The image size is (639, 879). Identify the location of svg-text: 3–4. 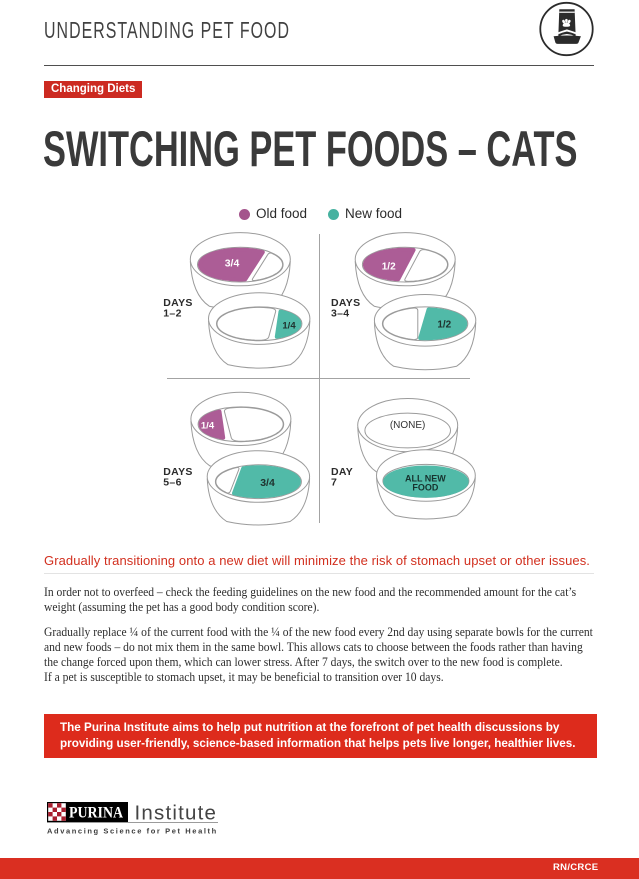
(340, 314).